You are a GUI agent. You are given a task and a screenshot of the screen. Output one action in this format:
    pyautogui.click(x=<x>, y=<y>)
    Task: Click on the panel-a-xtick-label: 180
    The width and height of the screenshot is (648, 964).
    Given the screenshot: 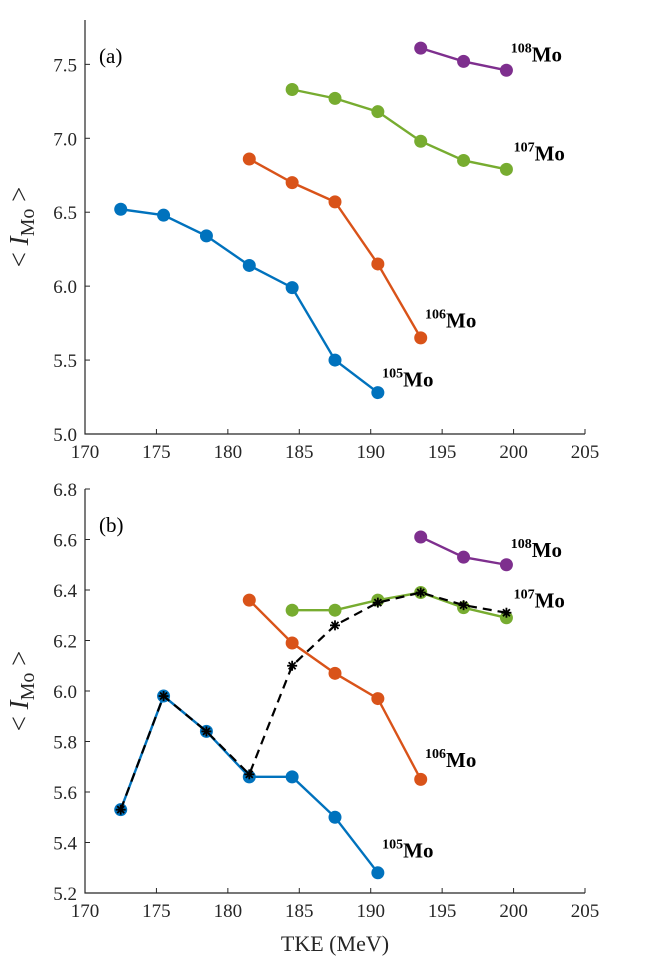 What is the action you would take?
    pyautogui.click(x=228, y=452)
    